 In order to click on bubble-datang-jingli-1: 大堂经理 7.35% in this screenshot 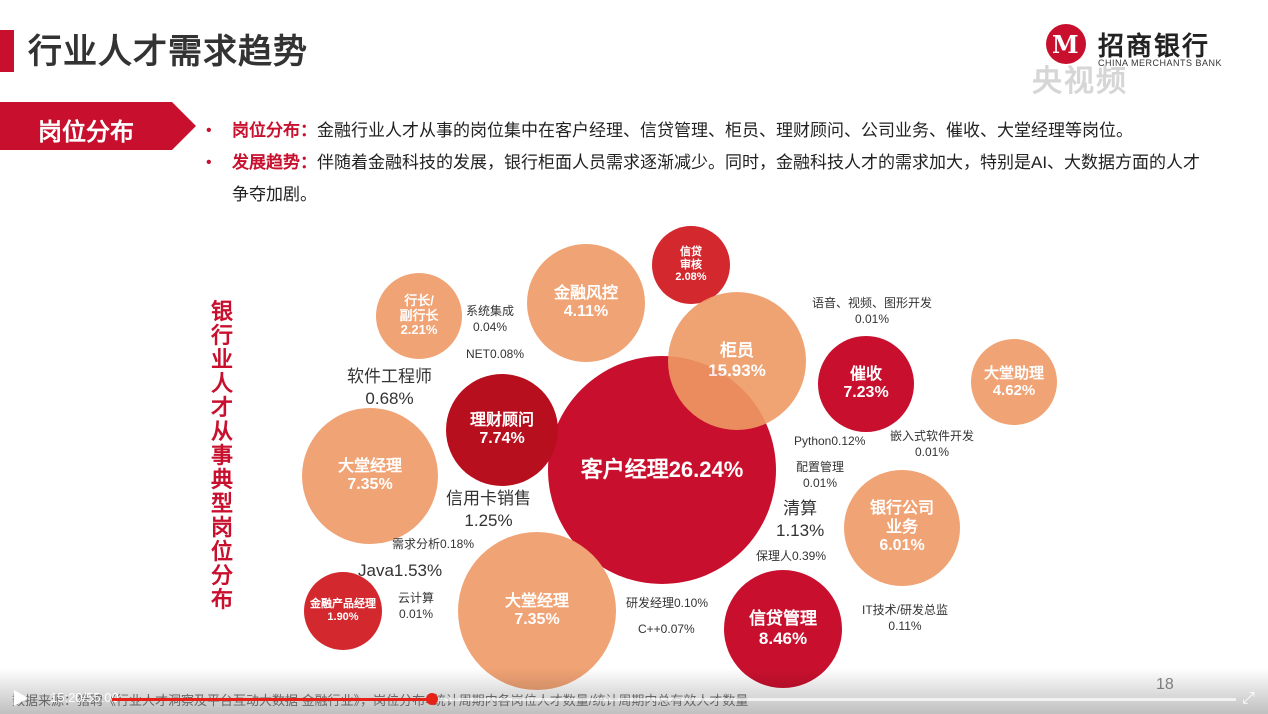, I will do `click(370, 476)`.